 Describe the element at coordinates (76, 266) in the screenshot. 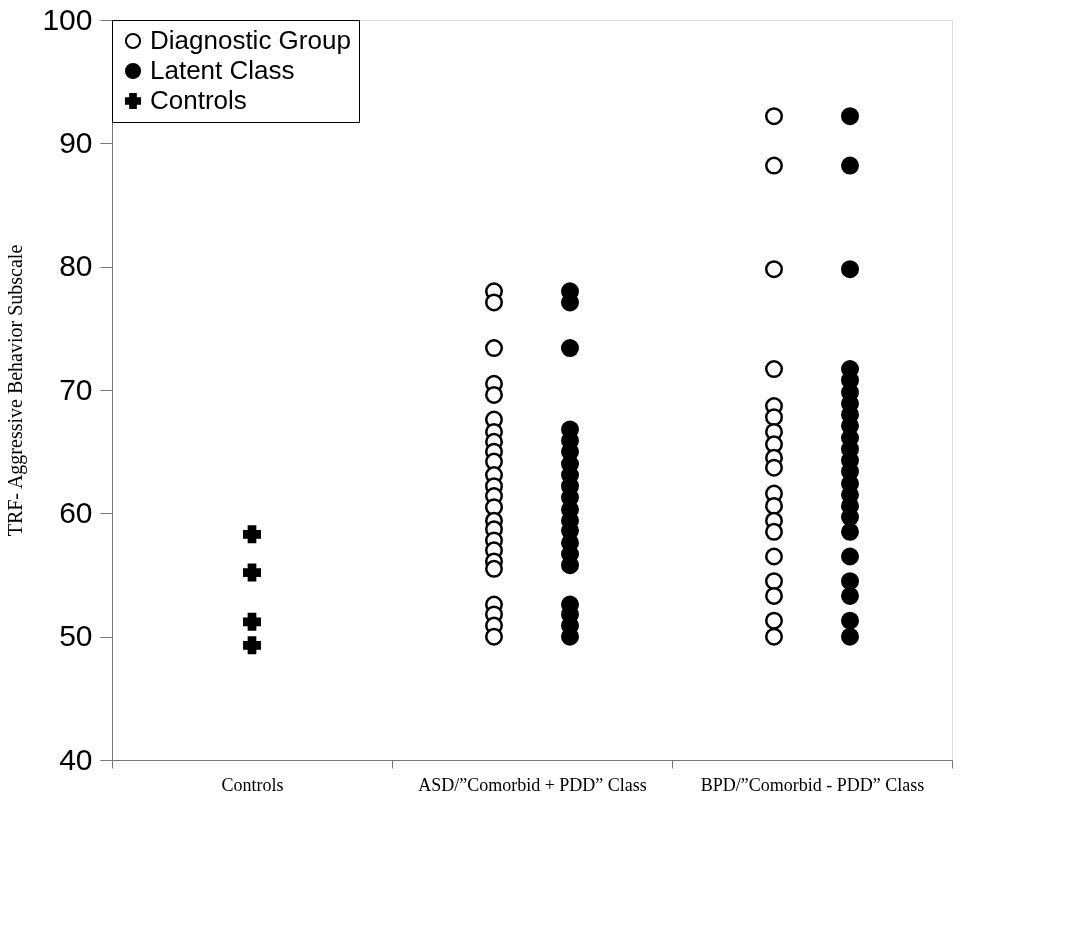

I see `y-tick-label: 80` at that location.